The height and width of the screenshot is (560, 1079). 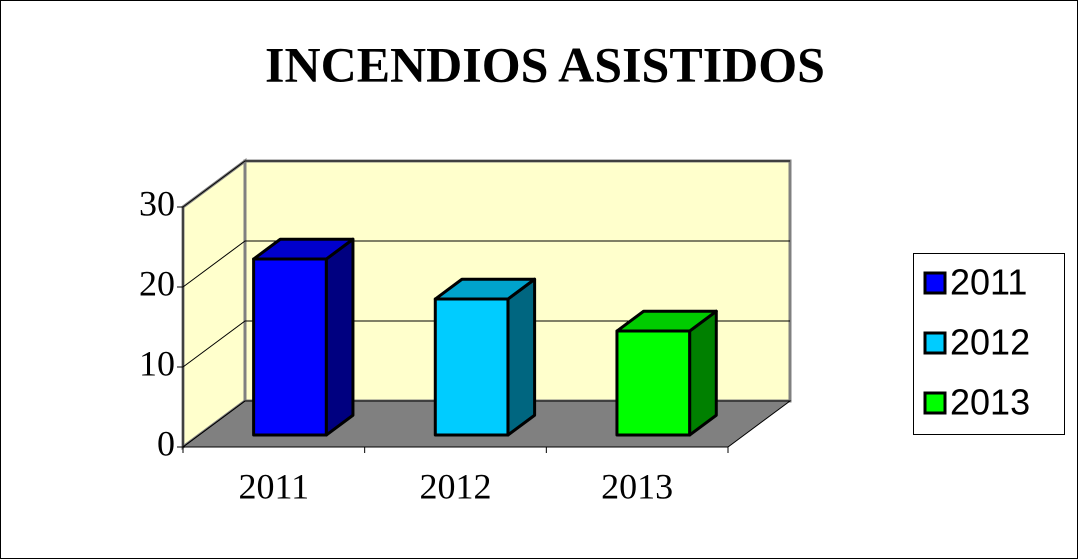 What do you see at coordinates (990, 402) in the screenshot?
I see `legend-label: 2013` at bounding box center [990, 402].